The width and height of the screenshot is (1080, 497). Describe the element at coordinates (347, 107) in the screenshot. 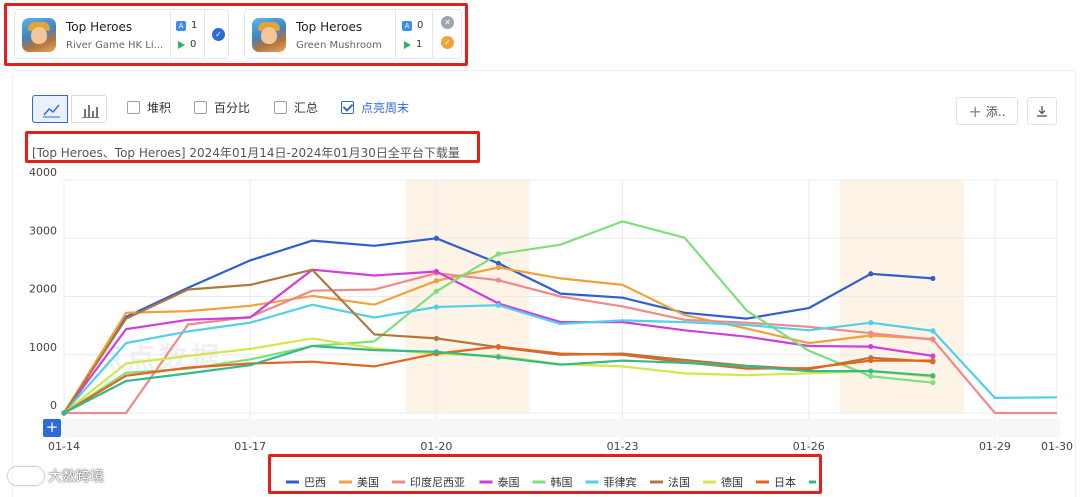

I see `highlight-weekend-checkbox` at that location.